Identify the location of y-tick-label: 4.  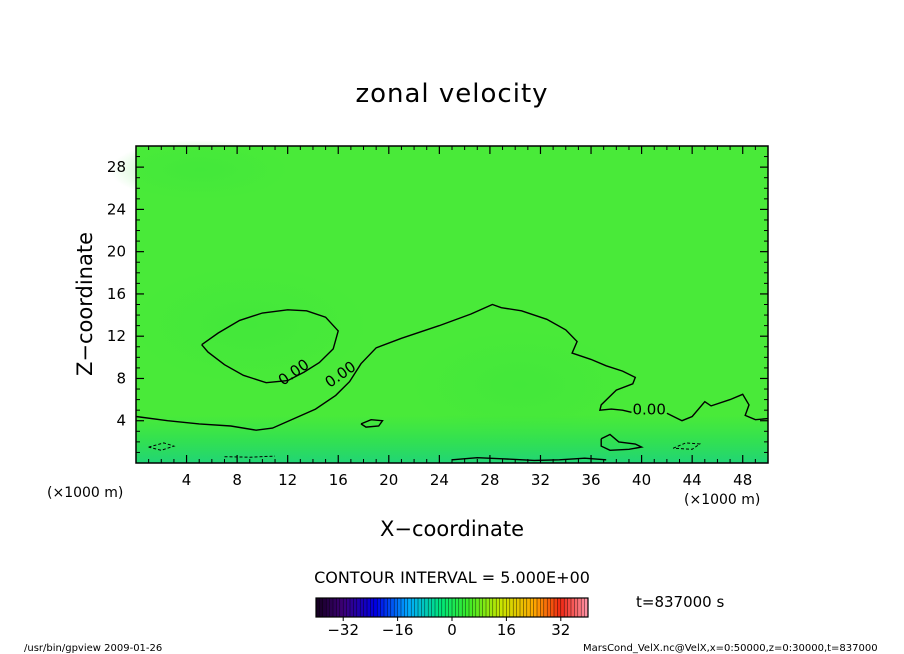
(121, 421).